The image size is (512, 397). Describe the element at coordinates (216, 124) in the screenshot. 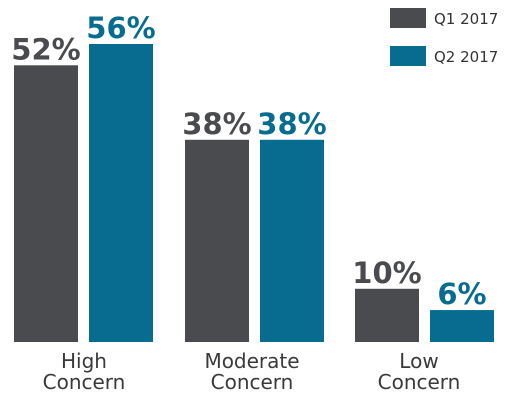

I see `value-label-q1-1: 38%` at that location.